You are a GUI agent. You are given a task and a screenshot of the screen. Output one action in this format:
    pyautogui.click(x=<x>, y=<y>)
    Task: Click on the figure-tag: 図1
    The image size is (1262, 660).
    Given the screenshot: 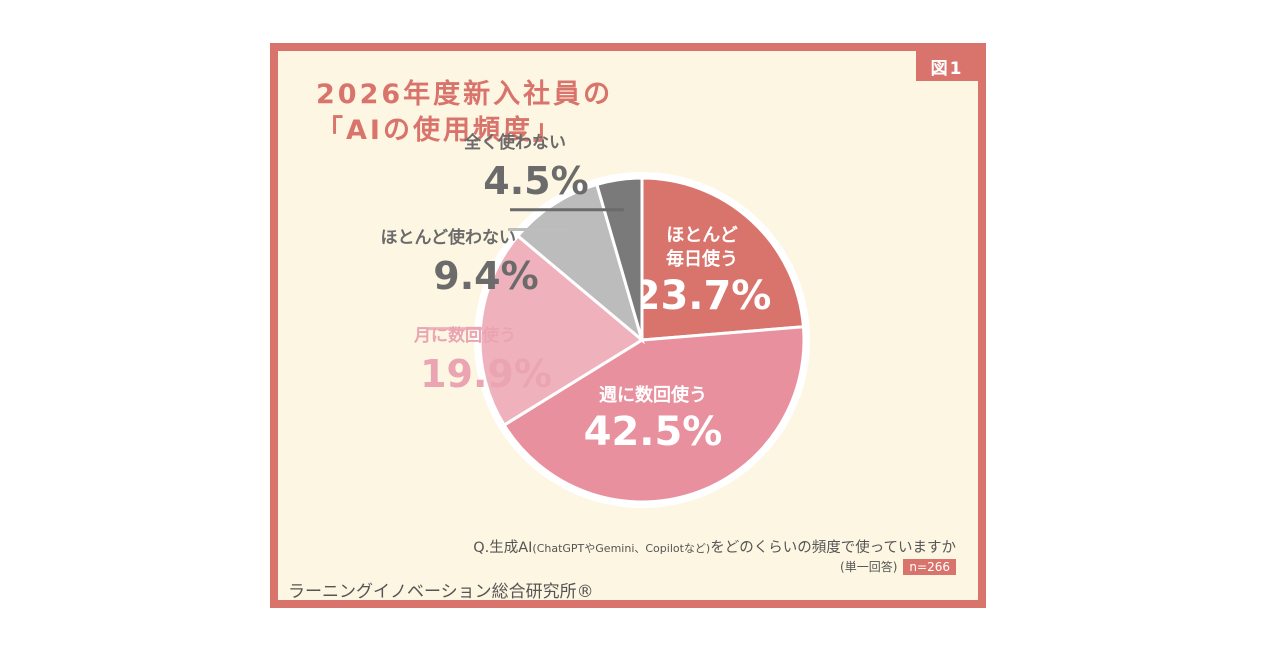 What is the action you would take?
    pyautogui.click(x=947, y=66)
    